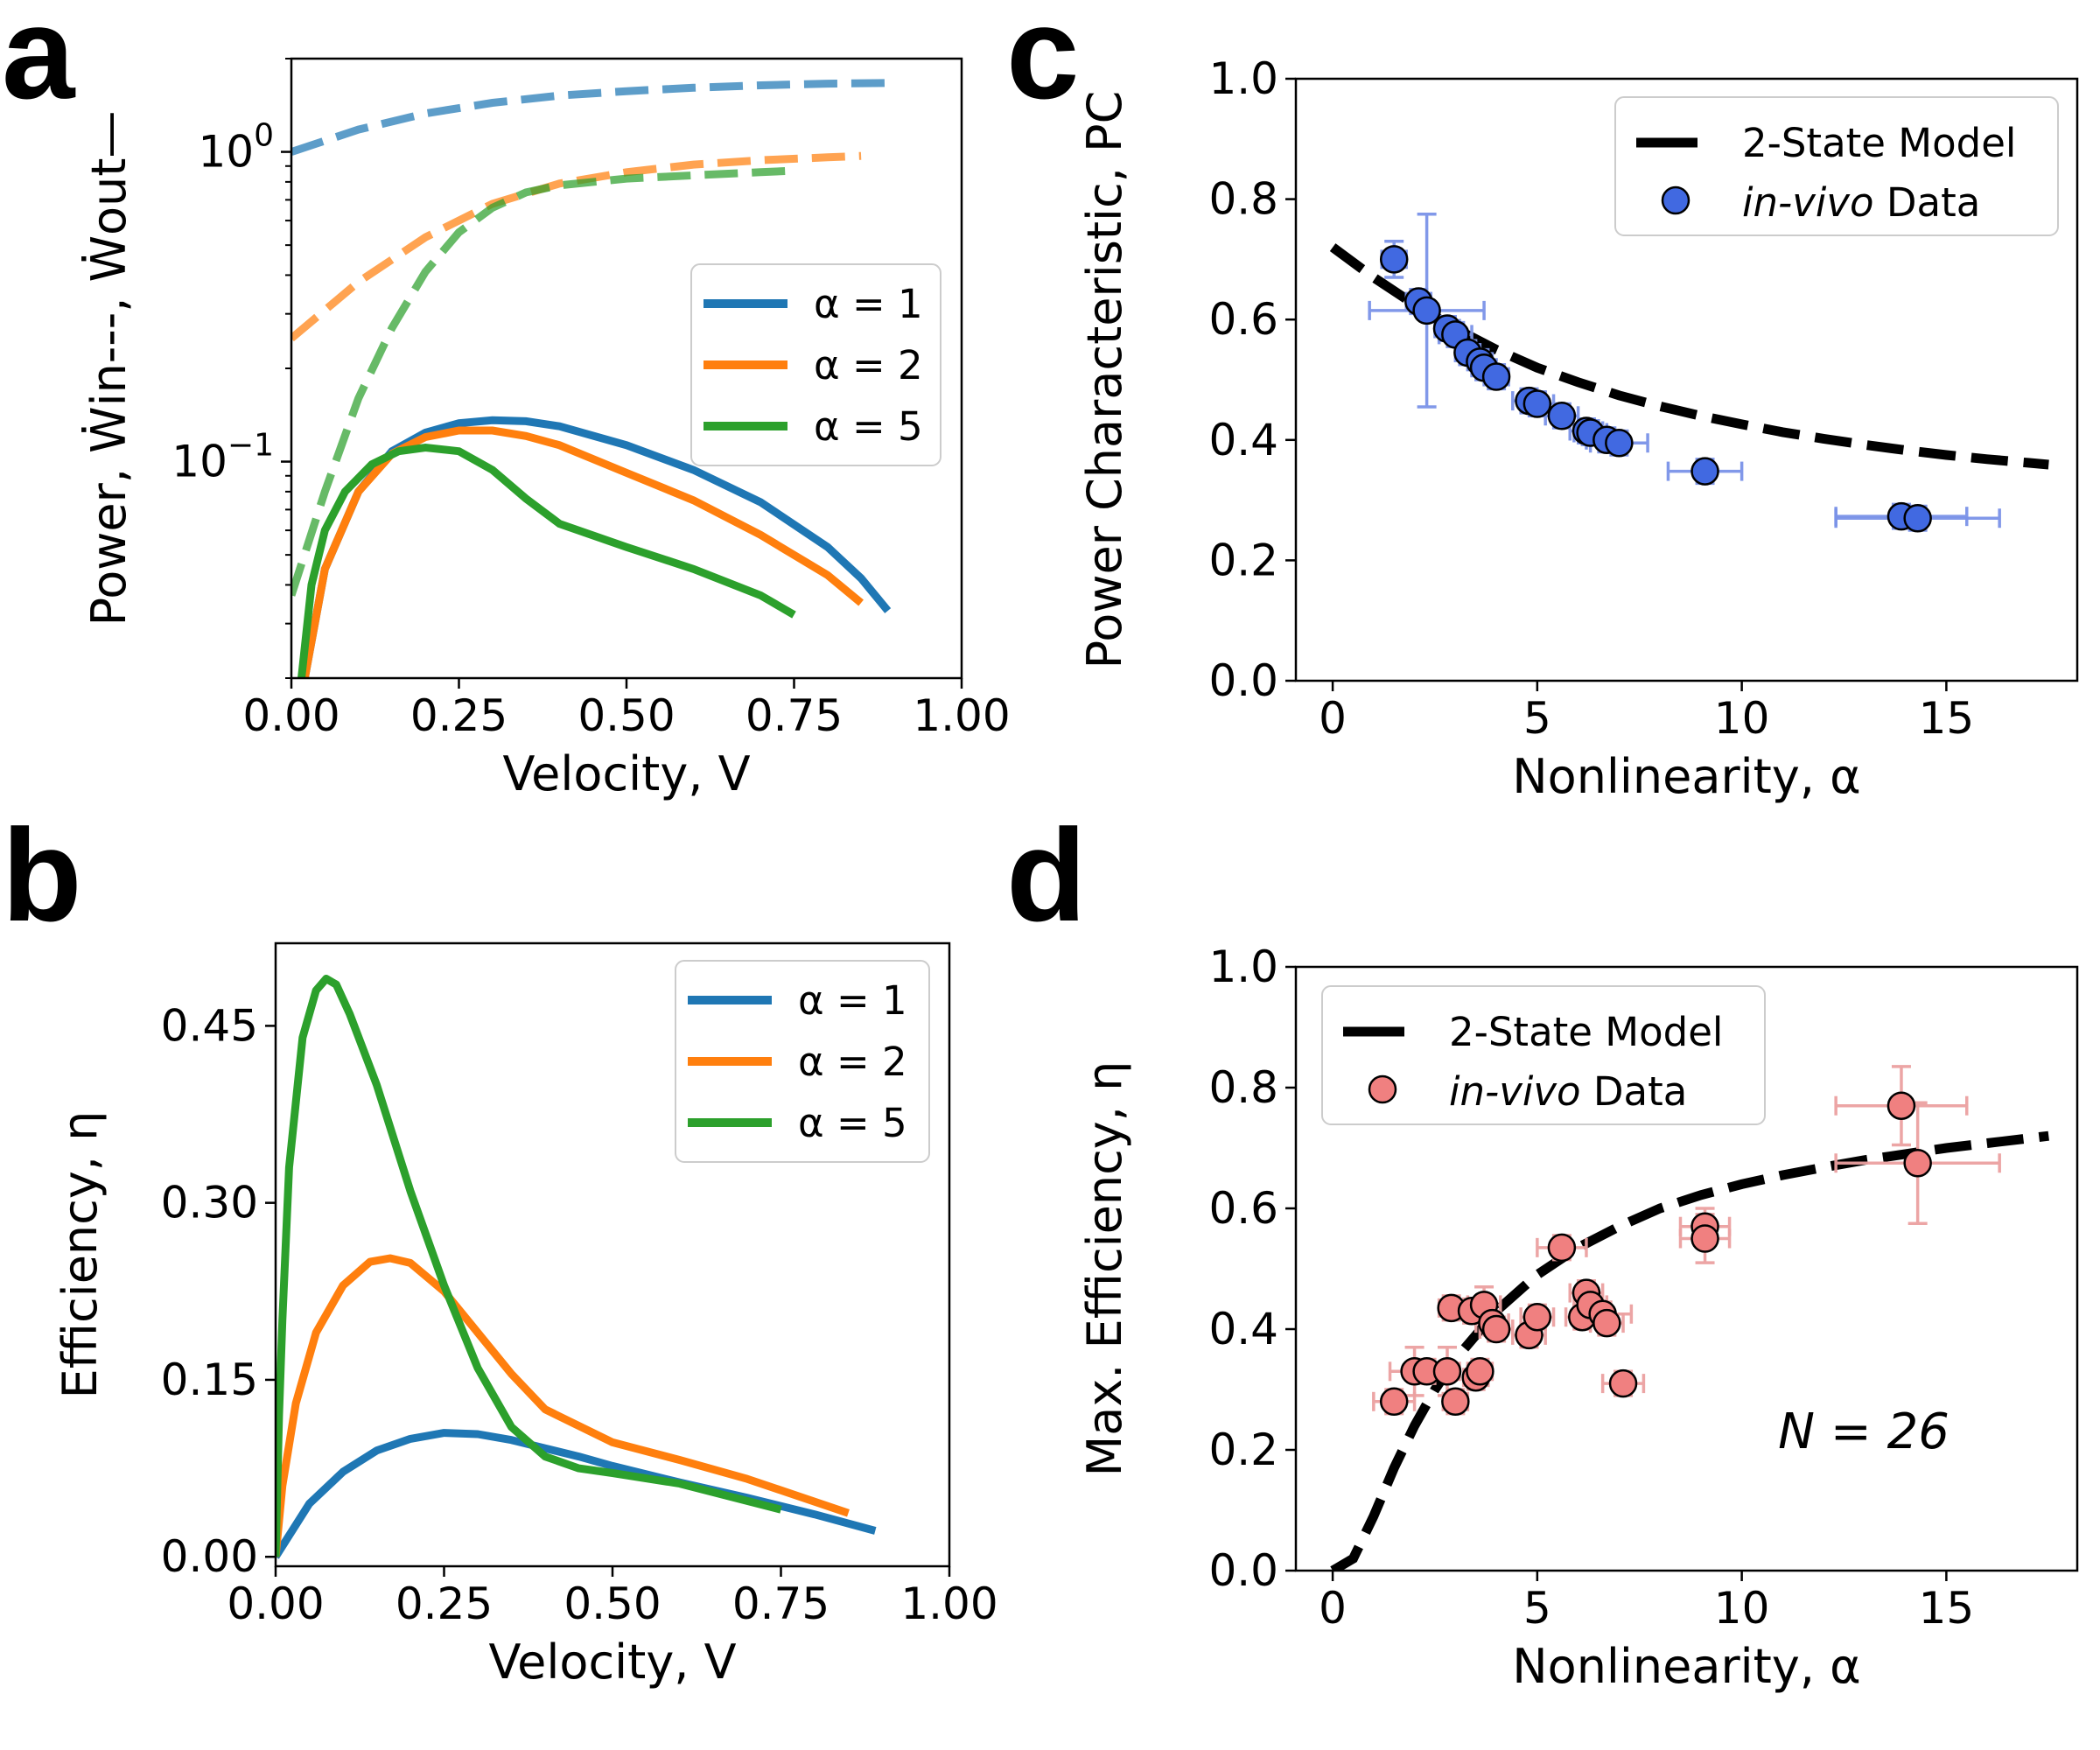 Image resolution: width=2100 pixels, height=1750 pixels. What do you see at coordinates (1243, 967) in the screenshot?
I see `panel-d-ytick-label: 1.0` at bounding box center [1243, 967].